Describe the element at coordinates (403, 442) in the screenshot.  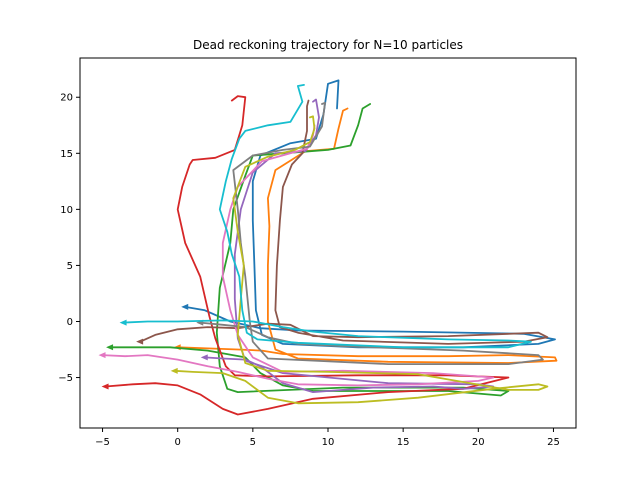
I see `x-tick-label: 15` at that location.